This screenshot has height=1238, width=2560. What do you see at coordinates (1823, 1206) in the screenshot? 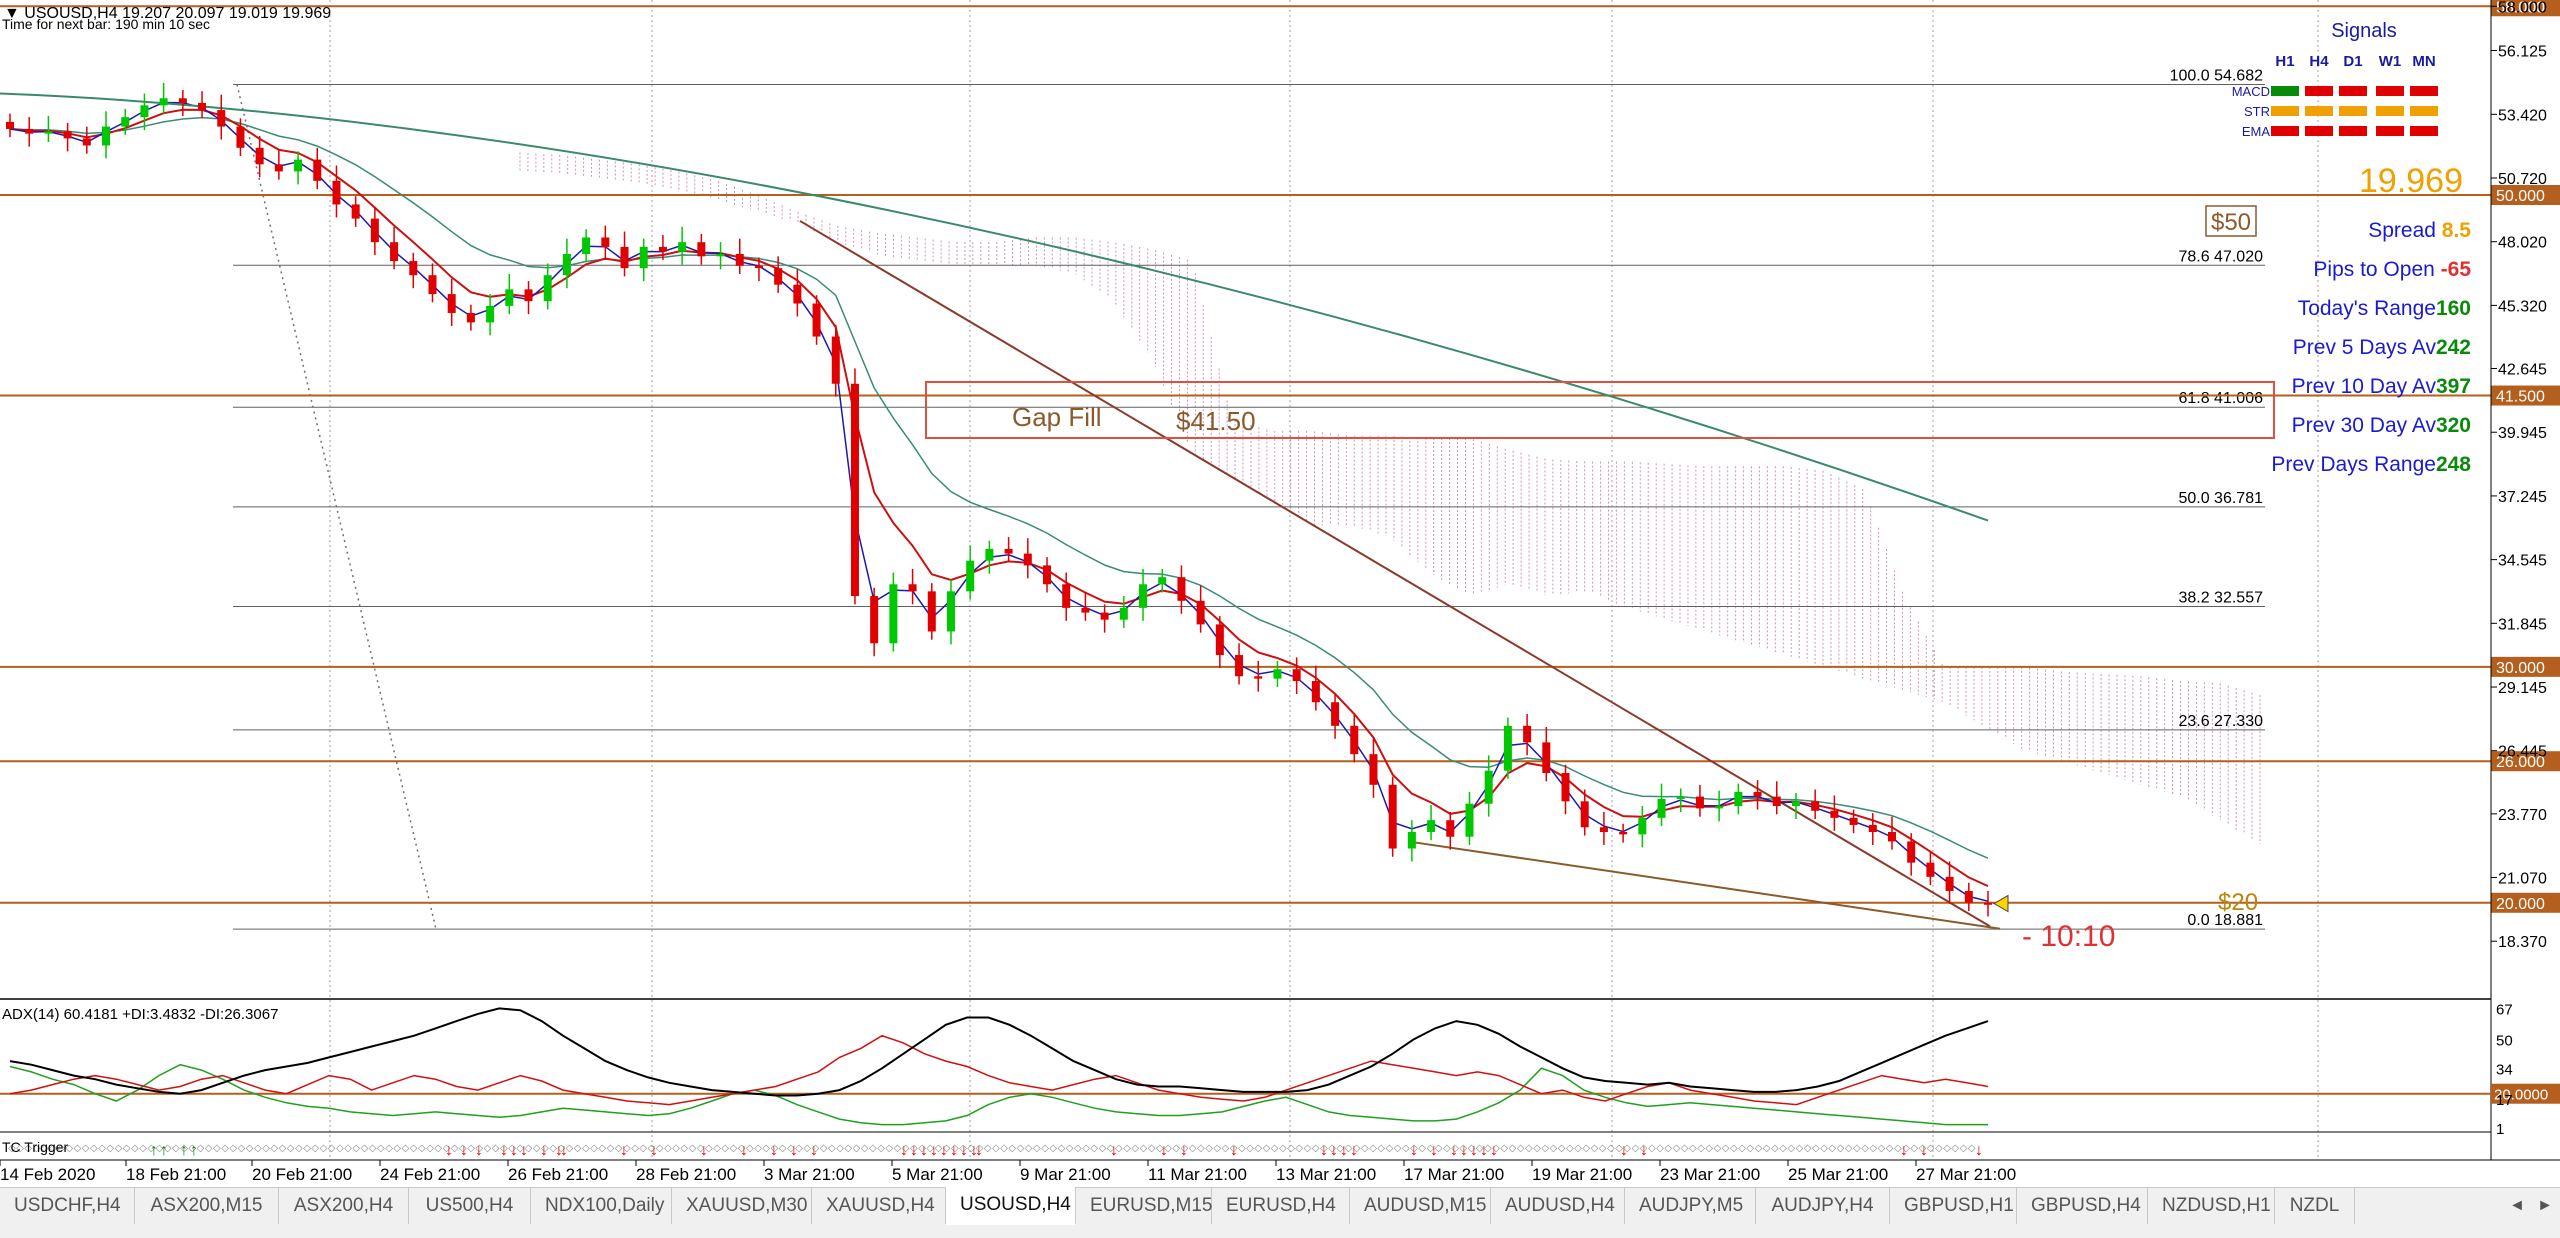
I see `symbol-tab: AUDJPY,H4` at bounding box center [1823, 1206].